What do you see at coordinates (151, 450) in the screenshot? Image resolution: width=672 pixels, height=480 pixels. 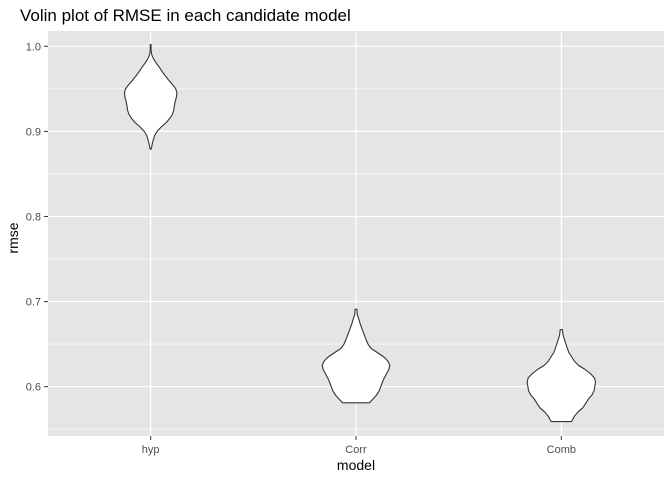 I see `x-tick-label-hyp: hyp` at bounding box center [151, 450].